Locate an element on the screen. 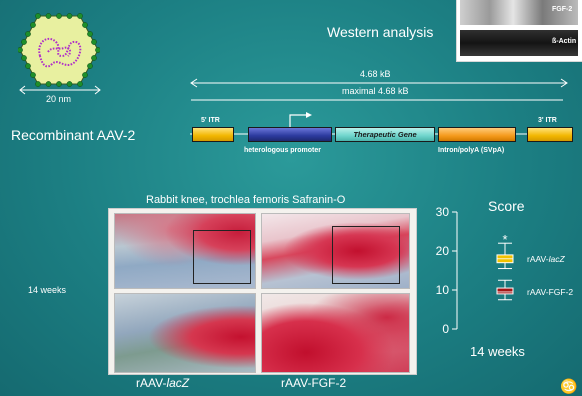  y-tick-label: 30 is located at coordinates (443, 212).